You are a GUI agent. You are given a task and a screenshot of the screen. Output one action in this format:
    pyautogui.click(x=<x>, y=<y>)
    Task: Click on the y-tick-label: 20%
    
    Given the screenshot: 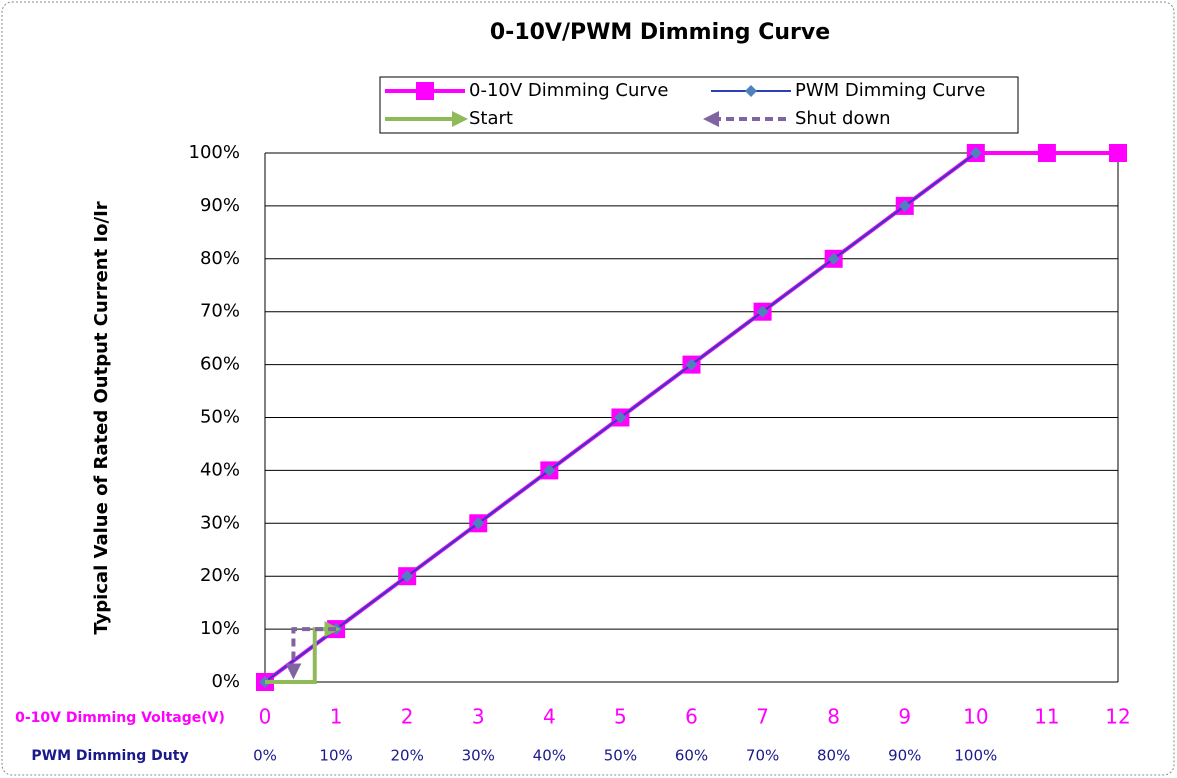 What is the action you would take?
    pyautogui.click(x=220, y=575)
    